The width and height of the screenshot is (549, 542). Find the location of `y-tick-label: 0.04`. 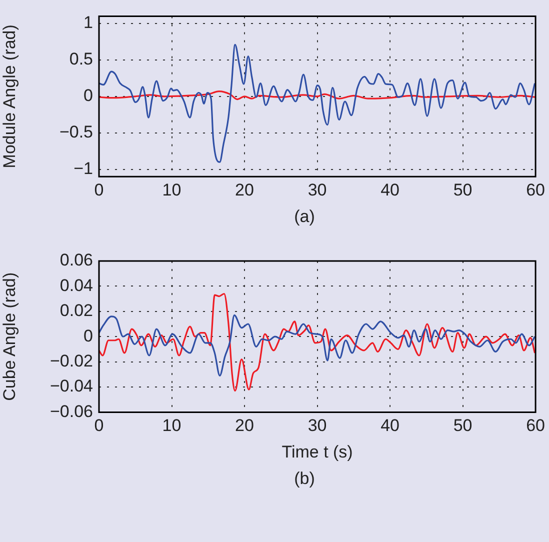

y-tick-label: 0.04 is located at coordinates (76, 285).